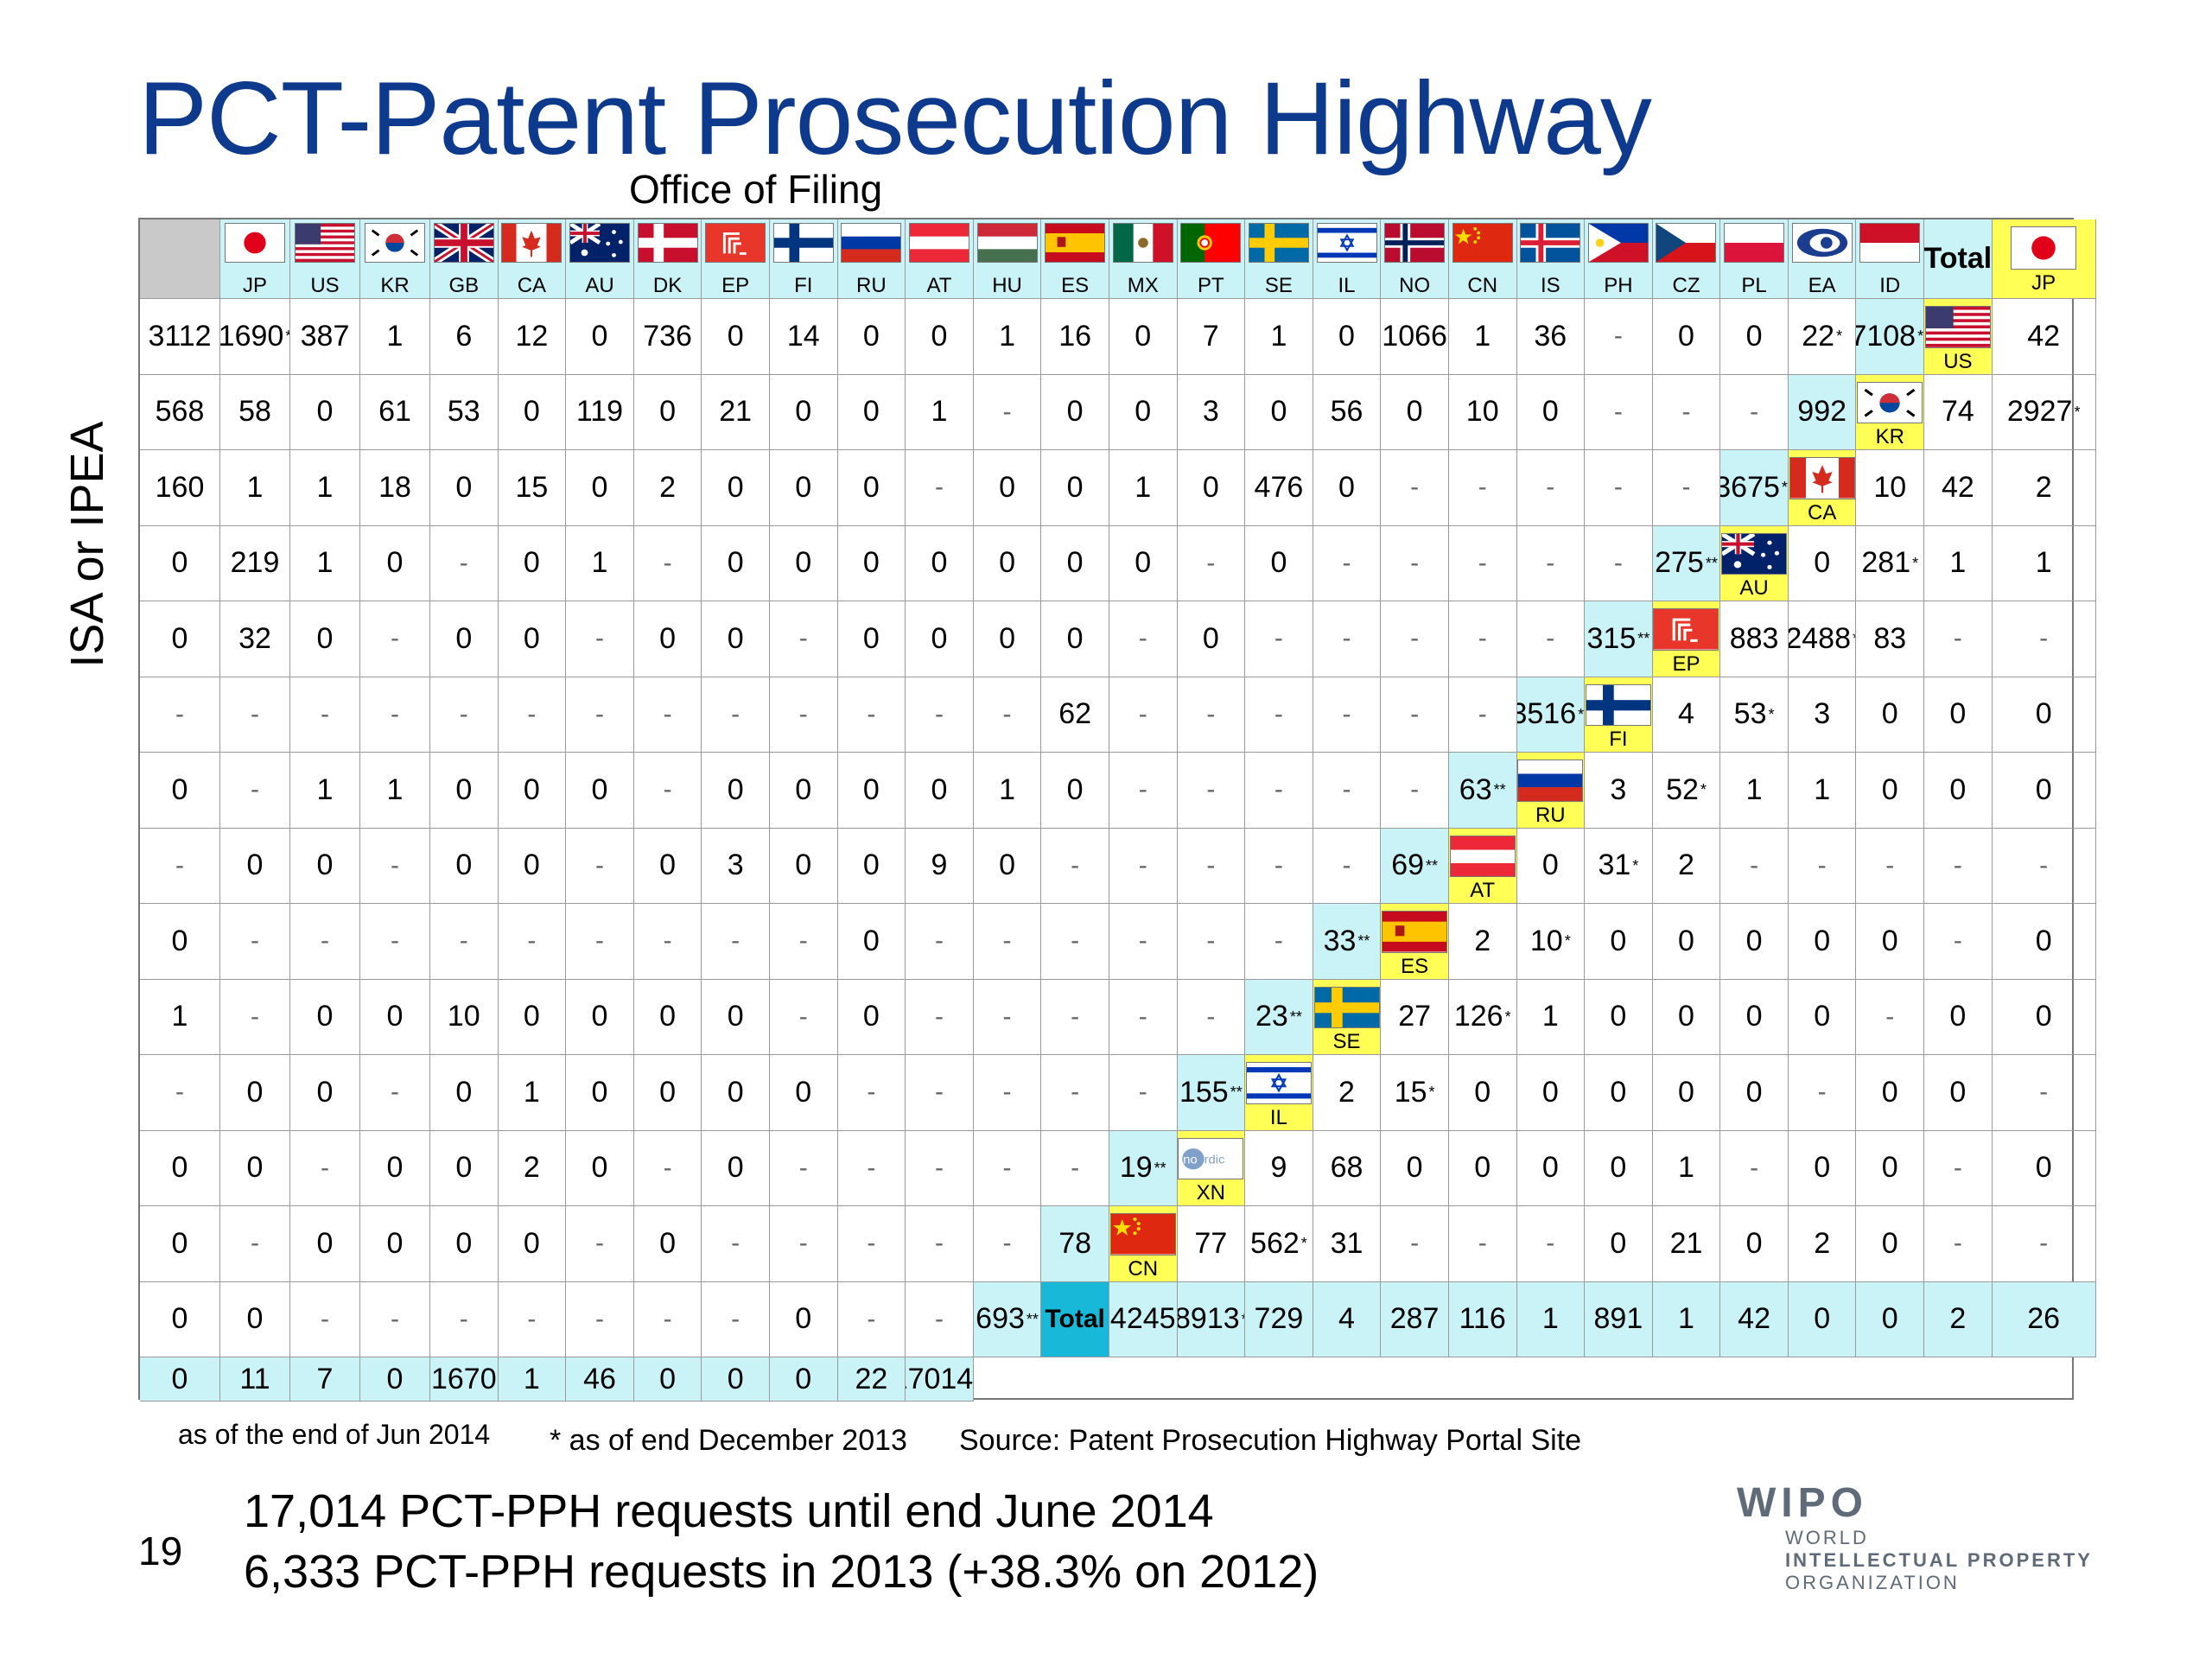 This screenshot has height=1659, width=2212. Describe the element at coordinates (334, 1434) in the screenshot. I see `footnote-date: as of the end of Jun 2014` at that location.